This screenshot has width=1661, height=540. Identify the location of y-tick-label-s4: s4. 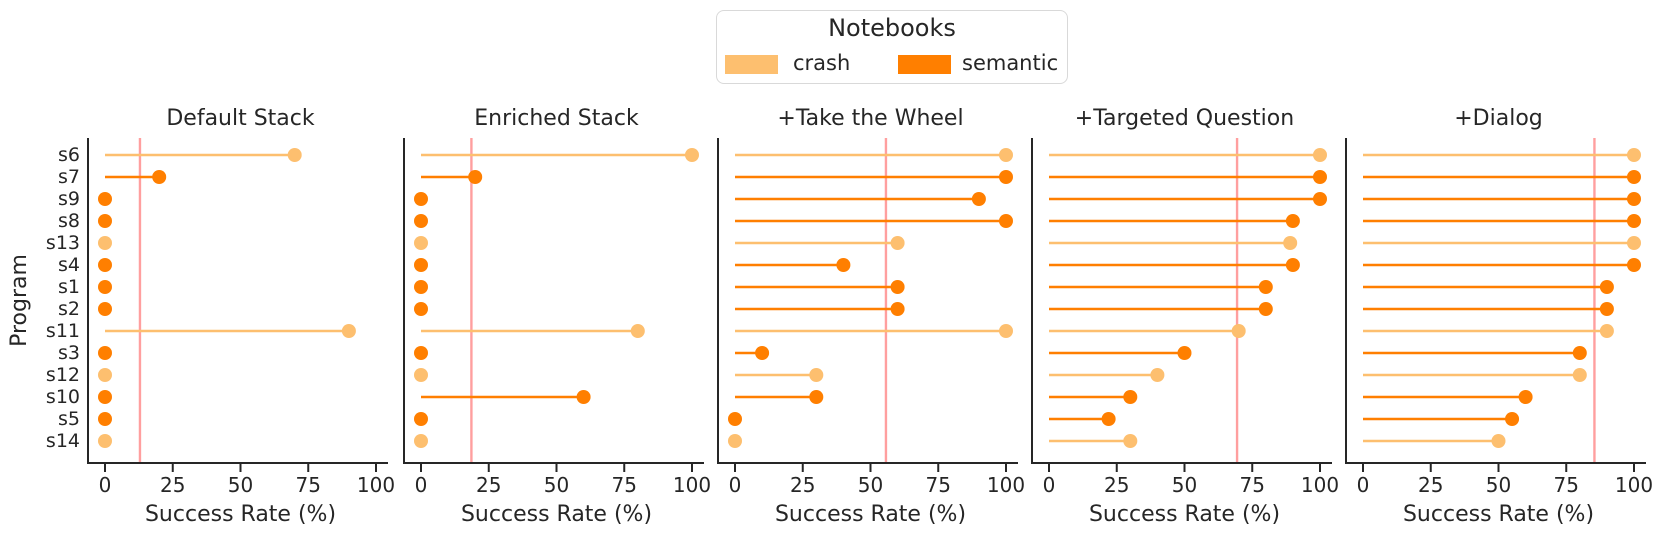
(69, 265).